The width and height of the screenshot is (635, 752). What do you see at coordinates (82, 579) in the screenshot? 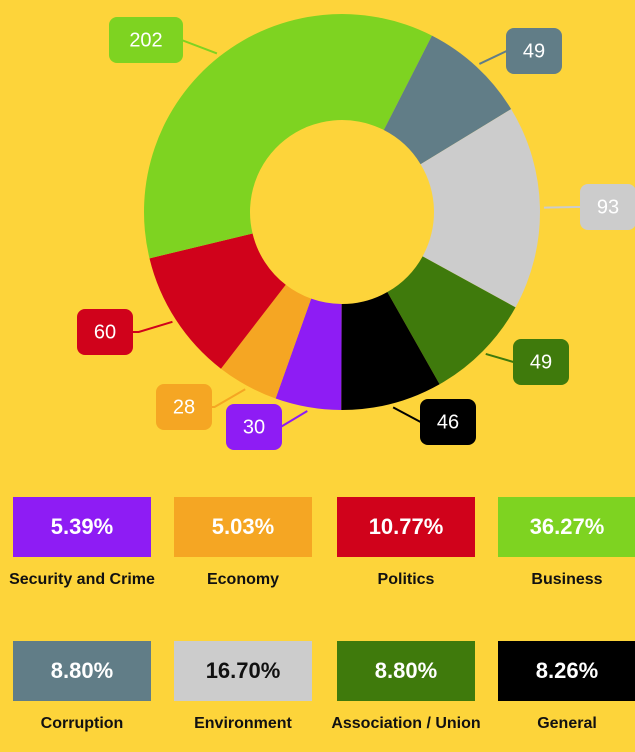
I see `legend-label: Security and Crime` at bounding box center [82, 579].